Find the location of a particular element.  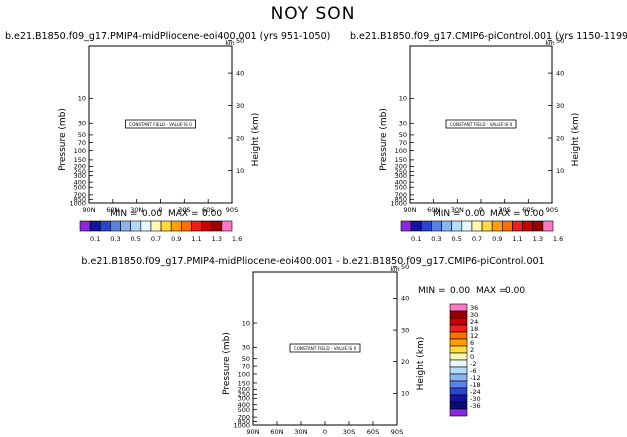

plot-2-y2-tick-label: 50 is located at coordinates (560, 41).